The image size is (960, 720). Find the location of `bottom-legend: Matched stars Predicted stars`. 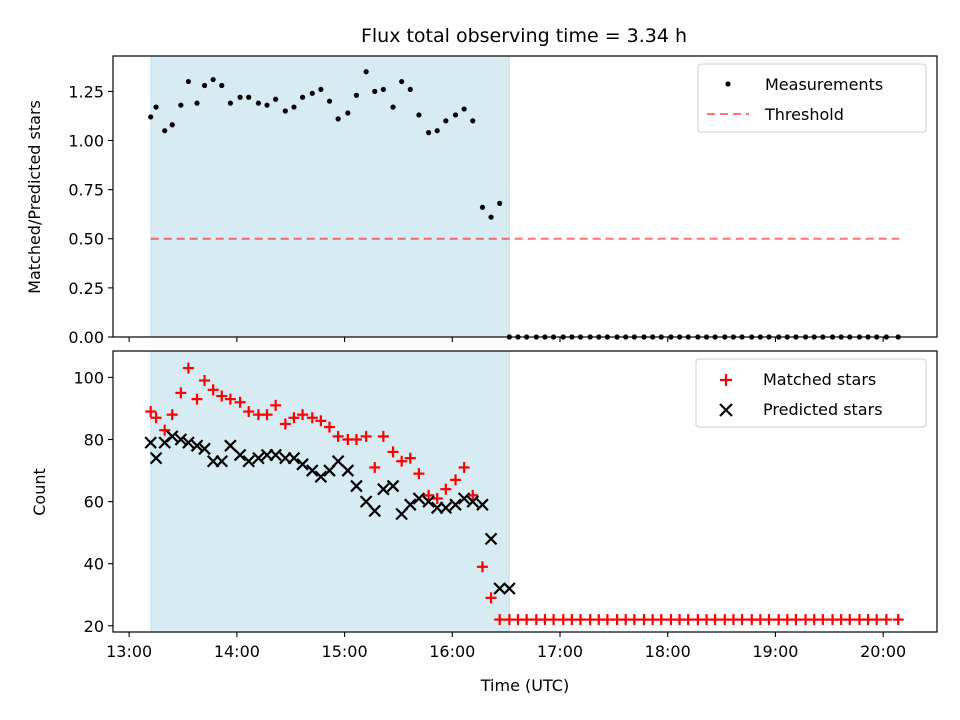

bottom-legend: Matched stars Predicted stars is located at coordinates (811, 393).